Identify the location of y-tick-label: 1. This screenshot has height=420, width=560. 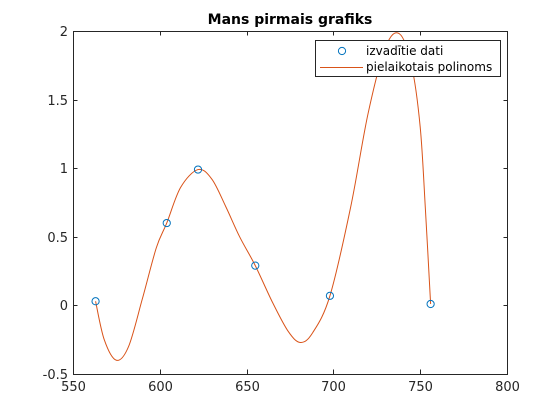
(64, 169).